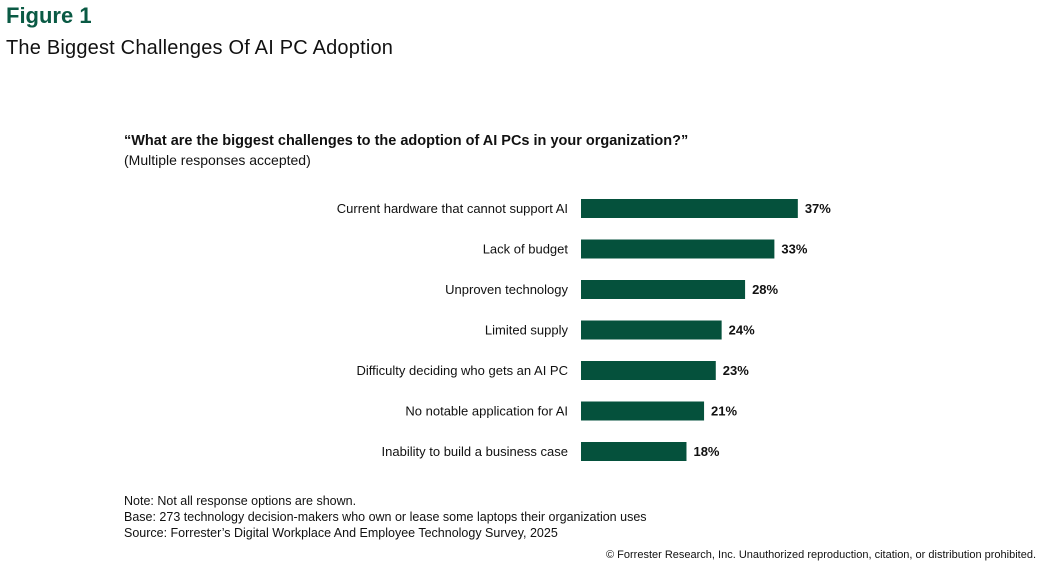 This screenshot has height=579, width=1042. Describe the element at coordinates (506, 289) in the screenshot. I see `category-label: Unproven technology` at that location.